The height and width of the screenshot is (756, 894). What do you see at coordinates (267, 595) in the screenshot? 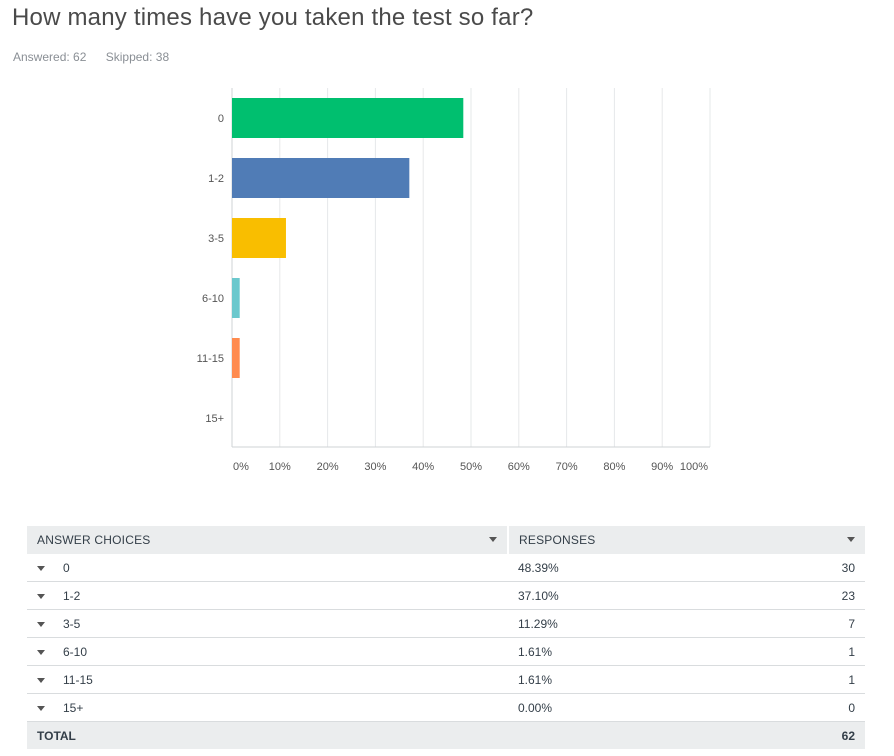
I see `choice-cell: 1-2` at bounding box center [267, 595].